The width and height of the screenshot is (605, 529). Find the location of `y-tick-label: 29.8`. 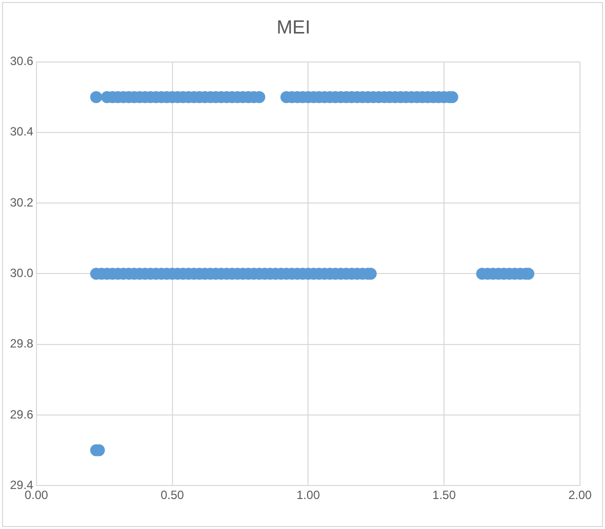

y-tick-label: 29.8 is located at coordinates (22, 343).